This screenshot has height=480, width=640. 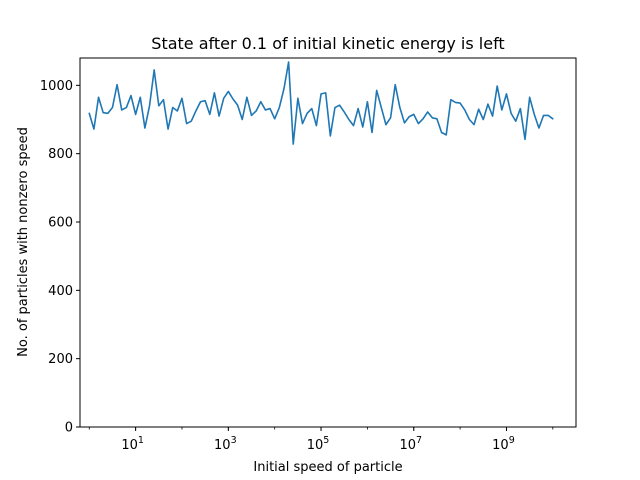 What do you see at coordinates (60, 359) in the screenshot?
I see `y-tick-label: 200` at bounding box center [60, 359].